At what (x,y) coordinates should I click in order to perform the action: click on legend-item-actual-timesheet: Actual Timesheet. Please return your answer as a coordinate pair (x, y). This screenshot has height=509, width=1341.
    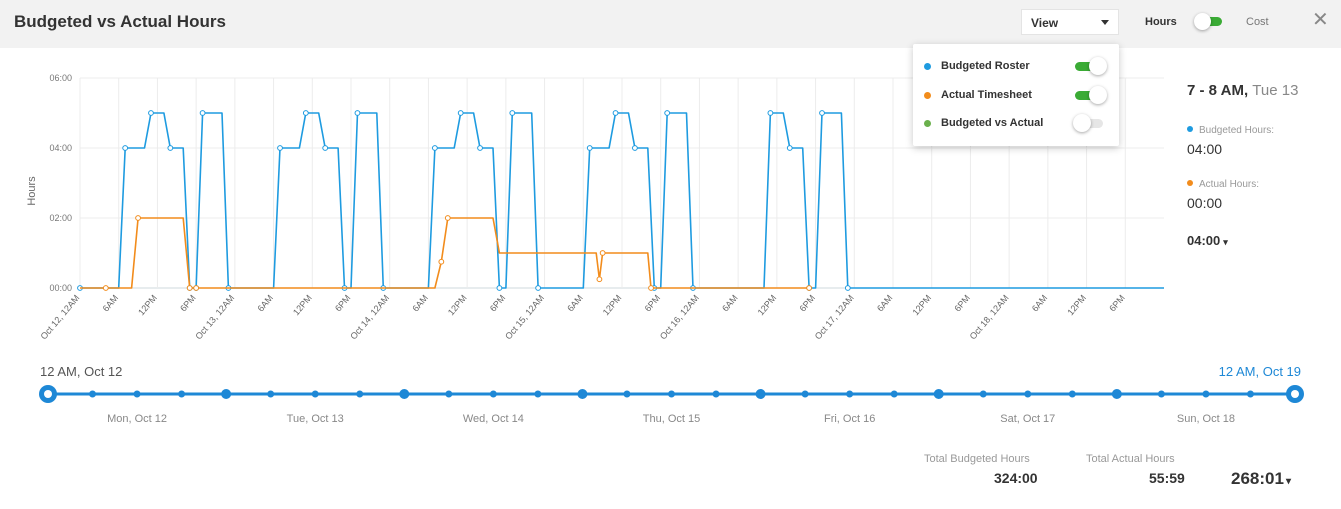
    Looking at the image, I should click on (1016, 95).